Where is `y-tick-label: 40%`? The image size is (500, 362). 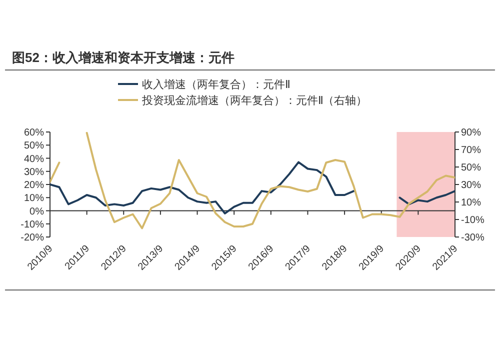 y-tick-label: 40% is located at coordinates (34, 159).